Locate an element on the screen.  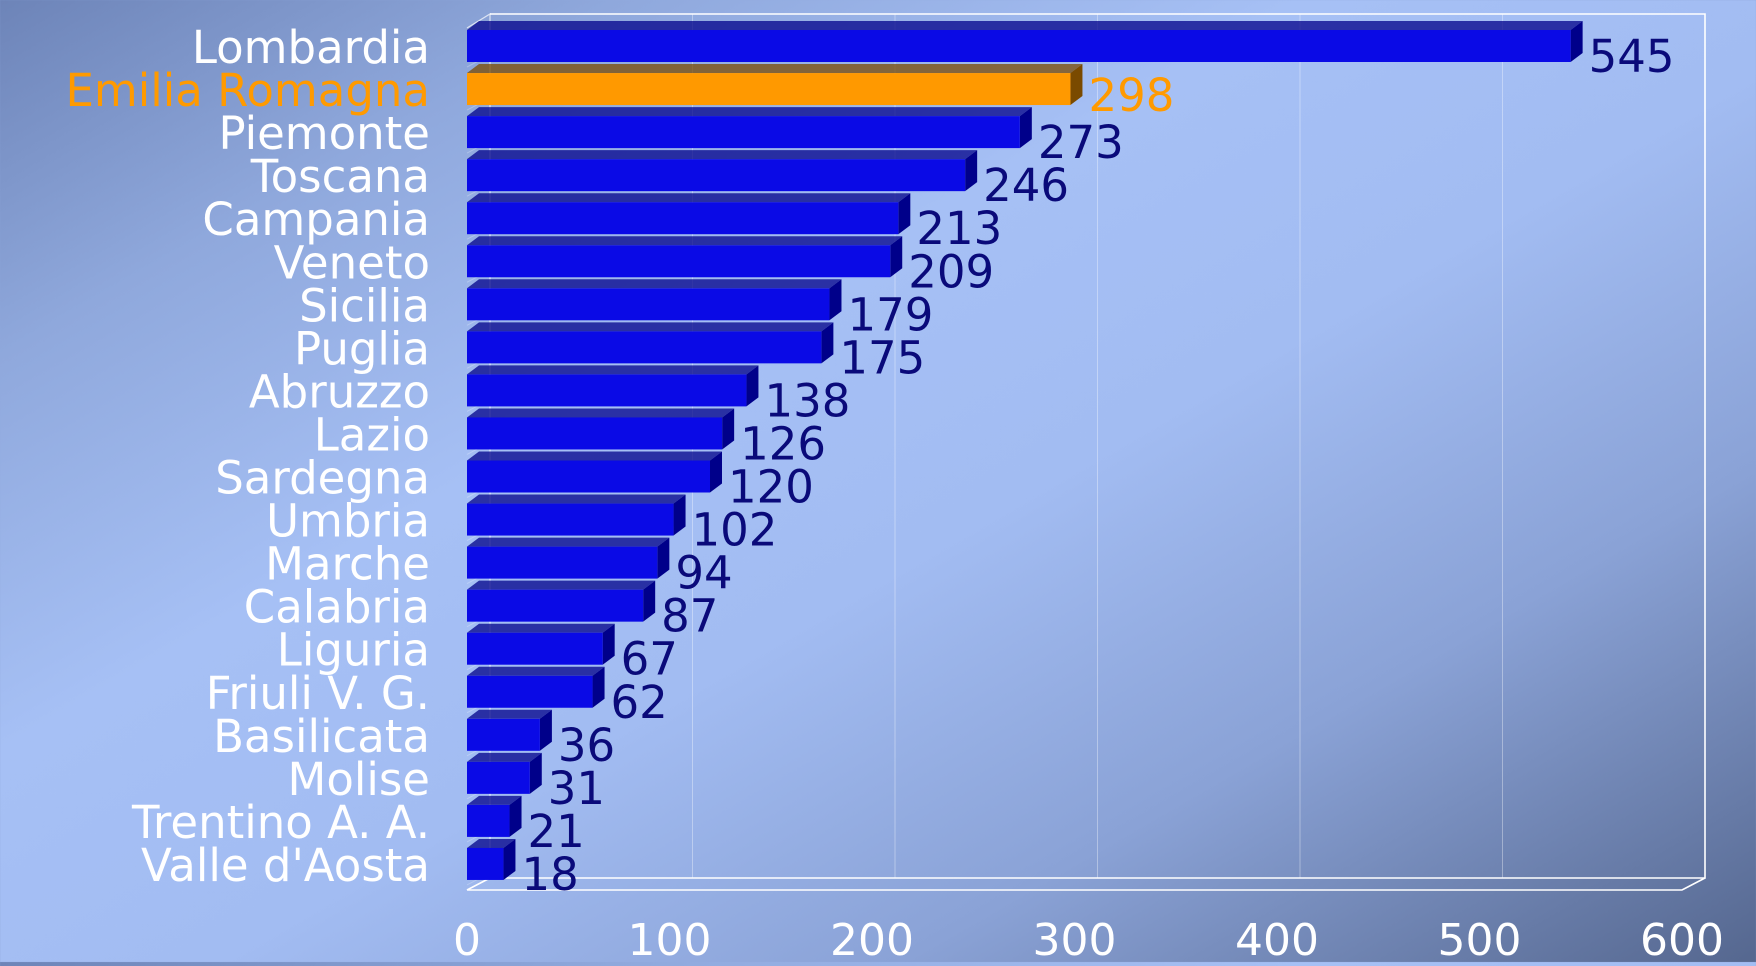
value-label: 179 is located at coordinates (890, 314).